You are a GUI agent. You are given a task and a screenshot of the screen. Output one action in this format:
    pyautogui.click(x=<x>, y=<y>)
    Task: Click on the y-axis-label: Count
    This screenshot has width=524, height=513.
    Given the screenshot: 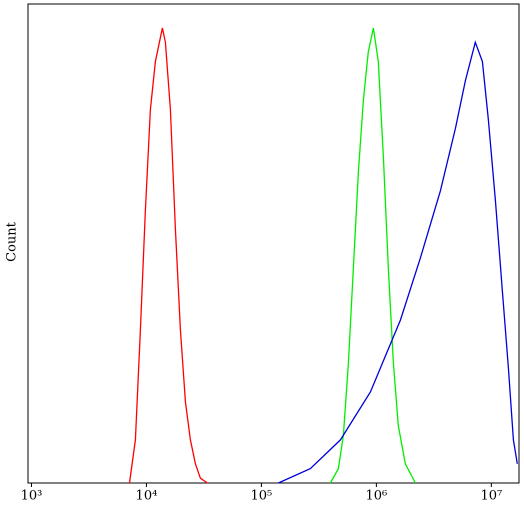 What is the action you would take?
    pyautogui.click(x=12, y=241)
    